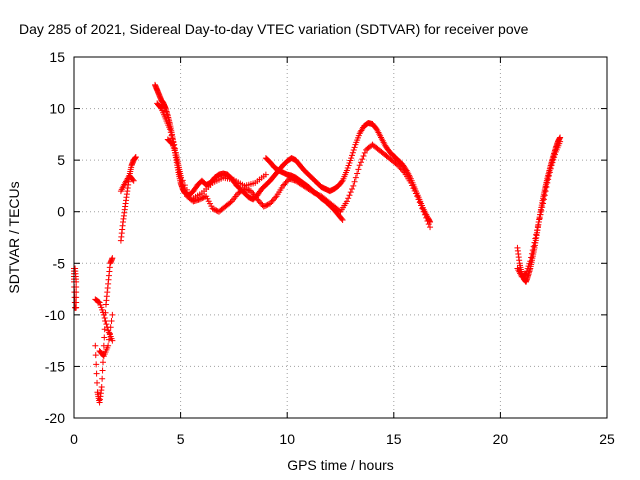 The image size is (640, 480). What do you see at coordinates (61, 160) in the screenshot?
I see `y-tick-label: 5` at bounding box center [61, 160].